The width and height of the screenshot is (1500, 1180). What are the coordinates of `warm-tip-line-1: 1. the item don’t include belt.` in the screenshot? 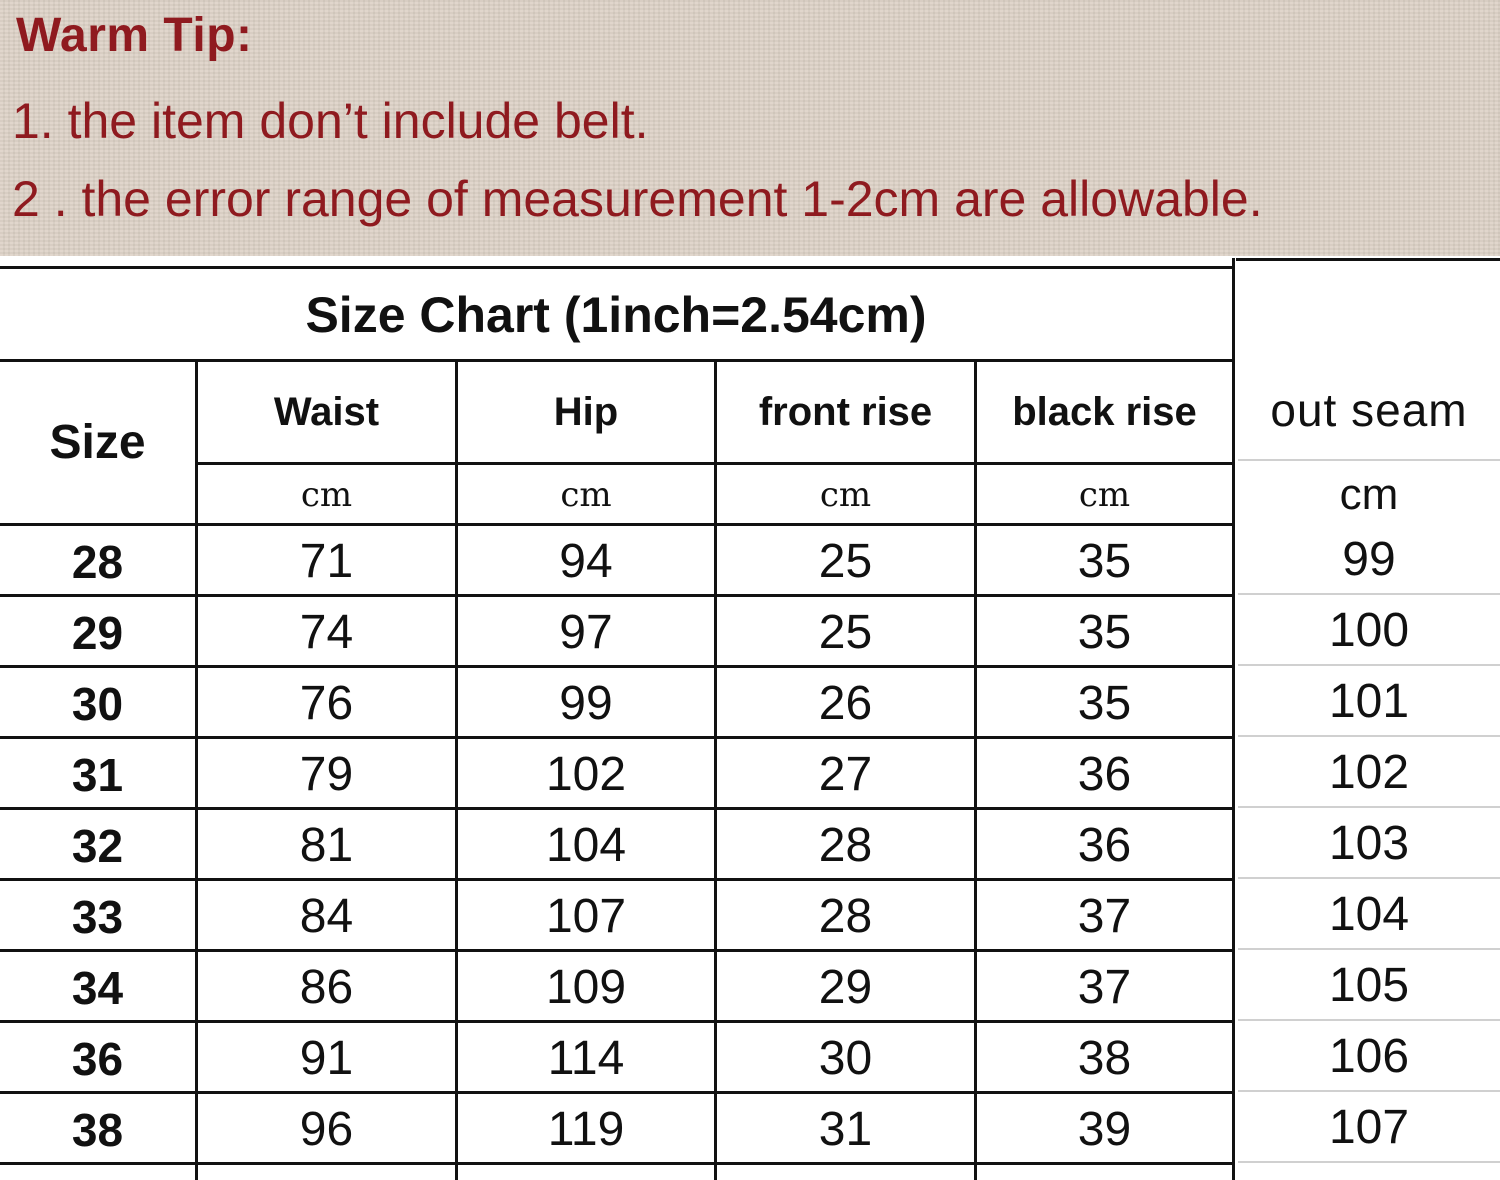 It's located at (330, 121).